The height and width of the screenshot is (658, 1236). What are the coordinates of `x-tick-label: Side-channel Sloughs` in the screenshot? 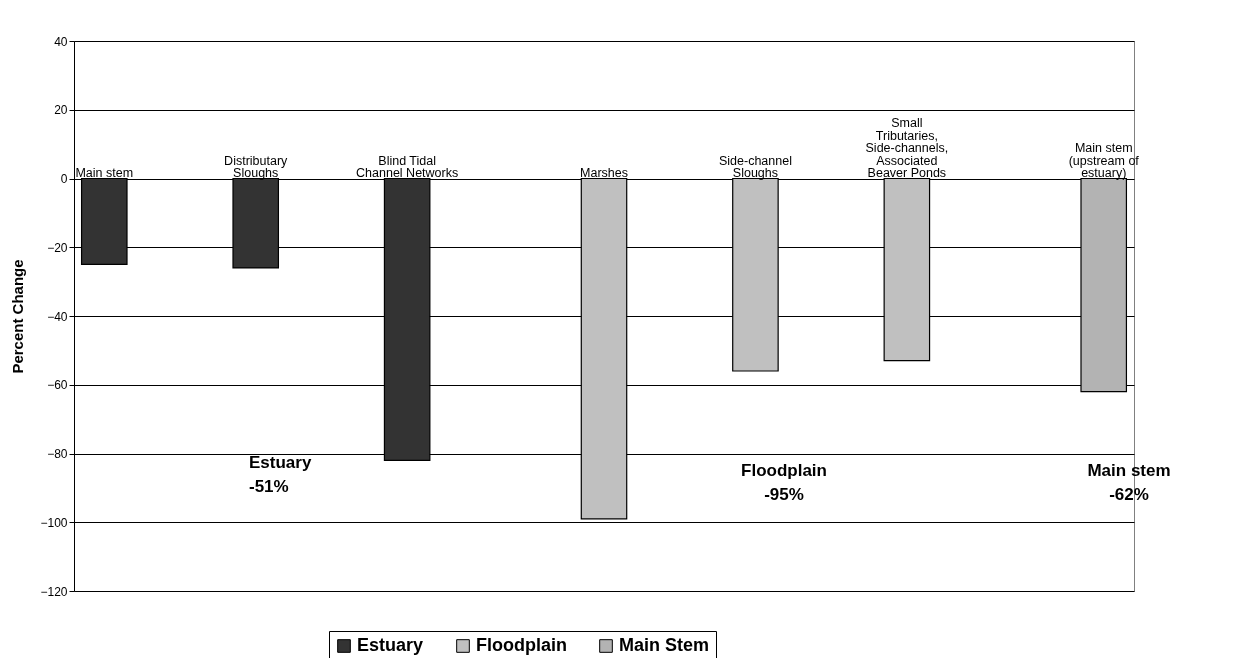 It's located at (755, 166).